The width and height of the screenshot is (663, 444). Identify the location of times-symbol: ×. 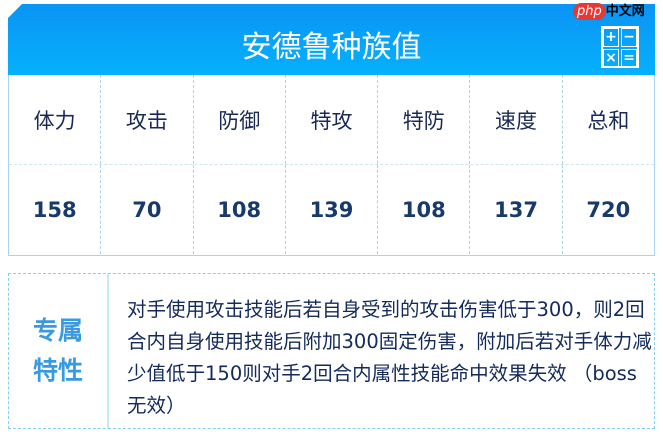
(611, 58).